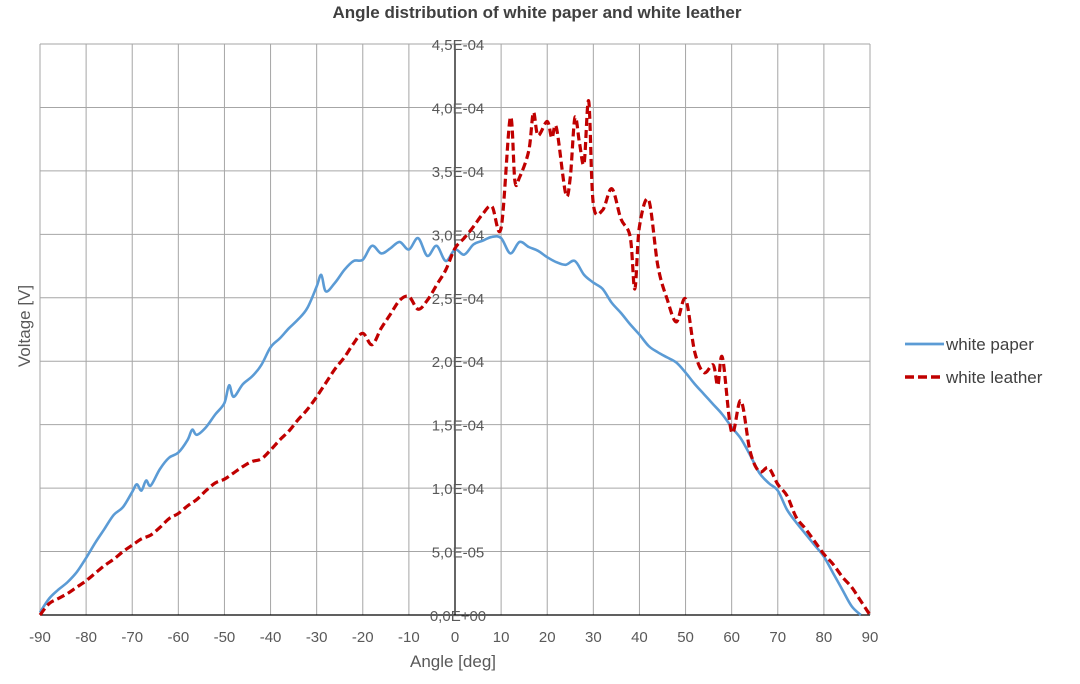 The height and width of the screenshot is (684, 1080). Describe the element at coordinates (453, 661) in the screenshot. I see `x-axis-label: Angle [deg]` at that location.